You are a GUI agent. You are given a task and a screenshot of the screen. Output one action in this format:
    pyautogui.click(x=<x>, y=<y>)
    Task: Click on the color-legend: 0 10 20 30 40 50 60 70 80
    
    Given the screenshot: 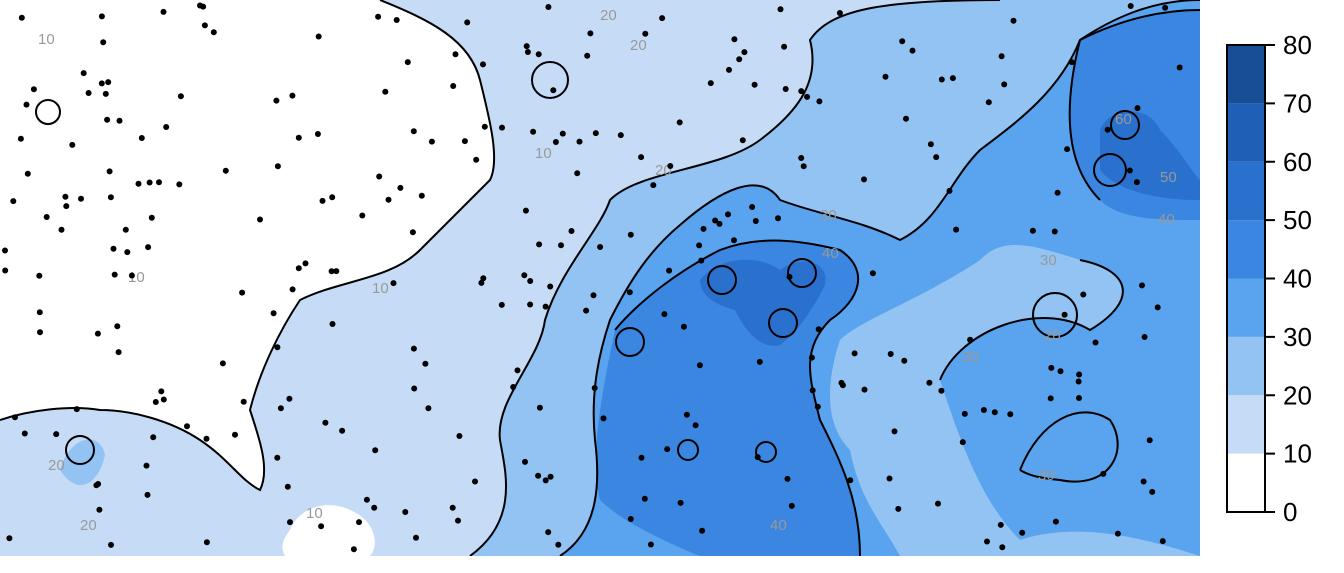 What is the action you would take?
    pyautogui.click(x=1272, y=284)
    